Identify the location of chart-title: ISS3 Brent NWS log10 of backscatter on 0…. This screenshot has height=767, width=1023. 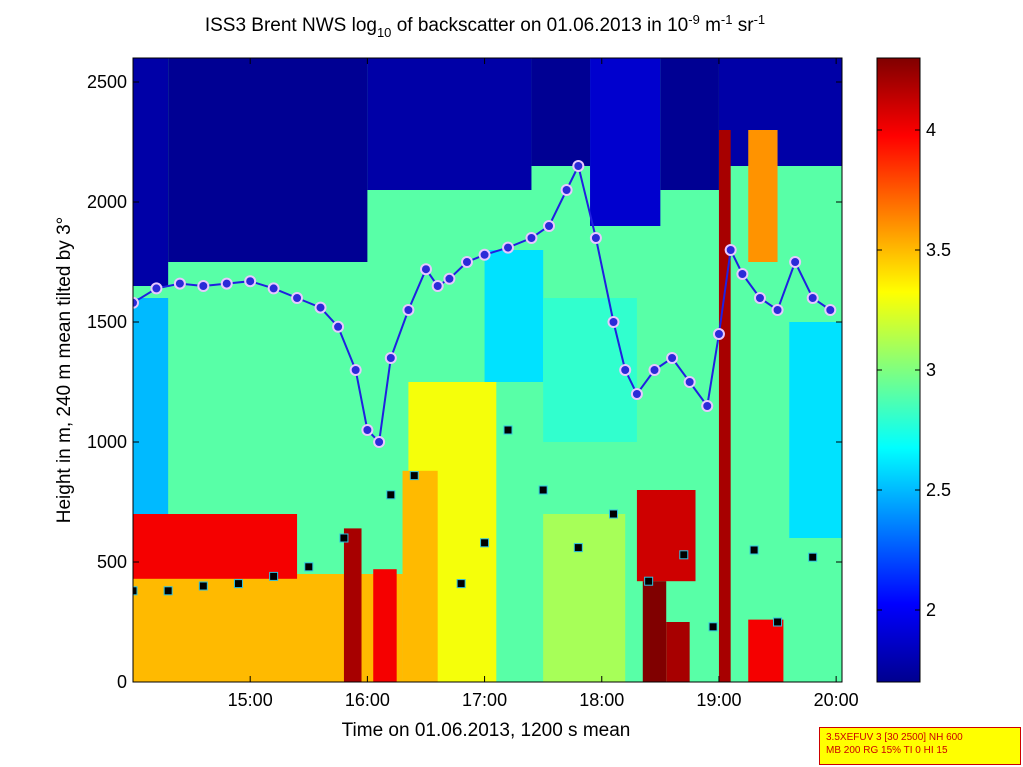
(485, 26).